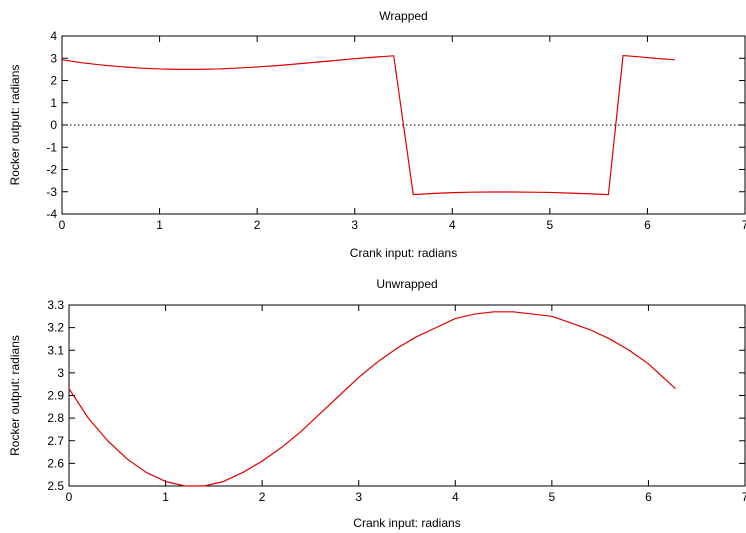 The image size is (746, 533). Describe the element at coordinates (55, 350) in the screenshot. I see `y-tick-label: 3.1` at that location.